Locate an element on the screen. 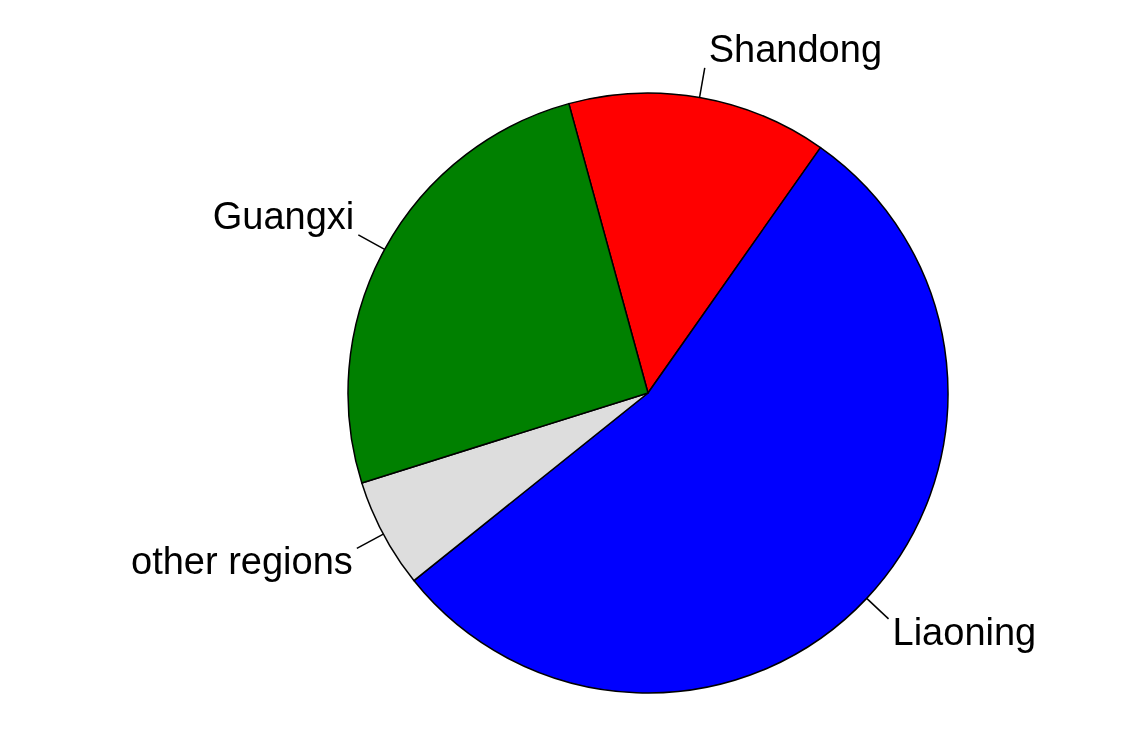 This screenshot has width=1147, height=755. slice-label: Shandong is located at coordinates (795, 48).